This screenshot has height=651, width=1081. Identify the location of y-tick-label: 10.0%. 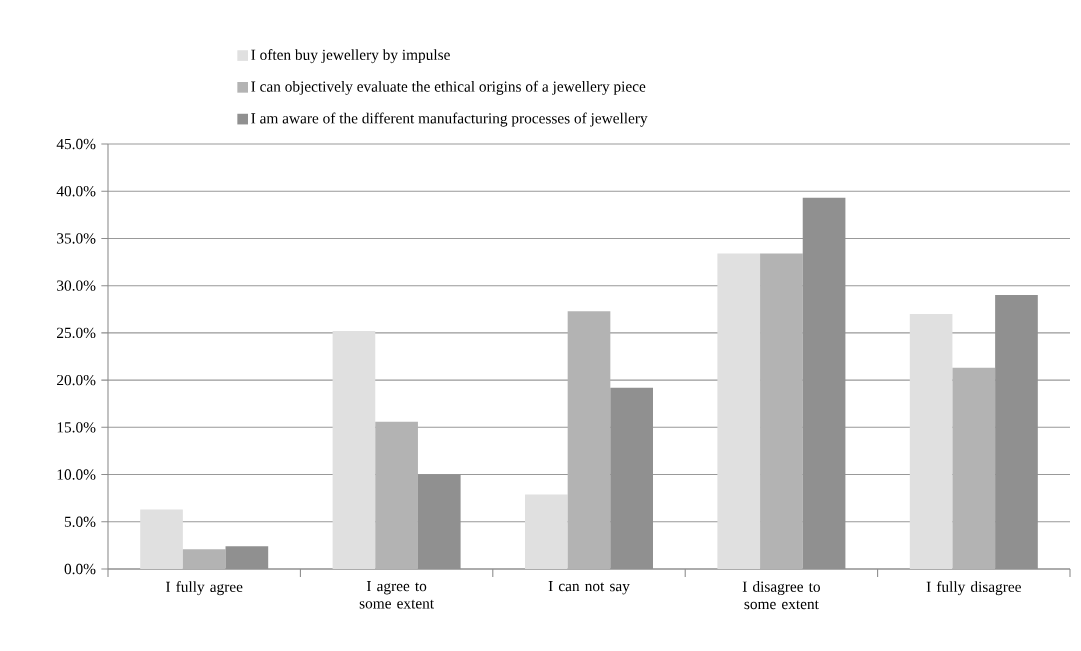
(76, 474).